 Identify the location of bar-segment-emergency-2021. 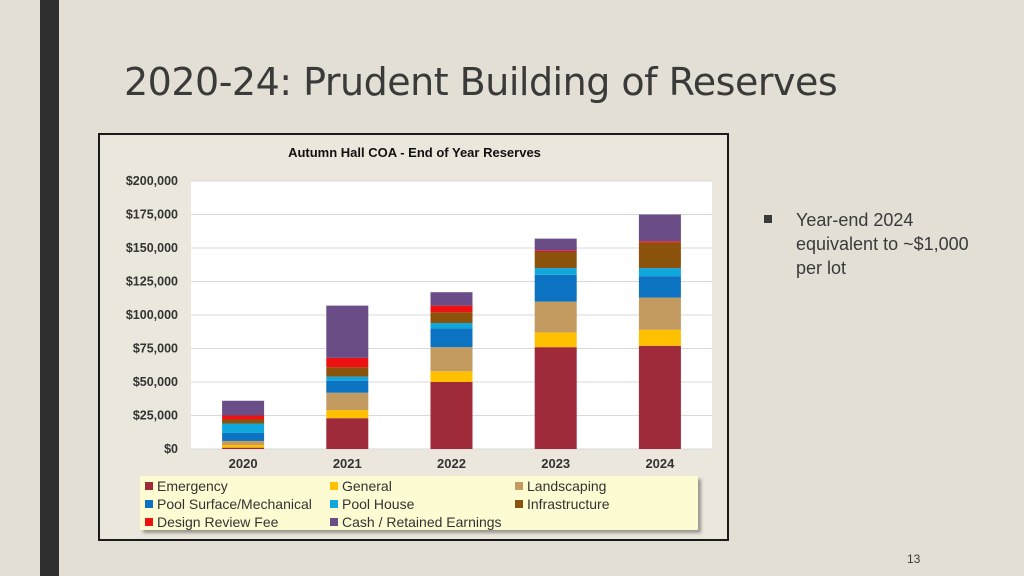
(347, 433).